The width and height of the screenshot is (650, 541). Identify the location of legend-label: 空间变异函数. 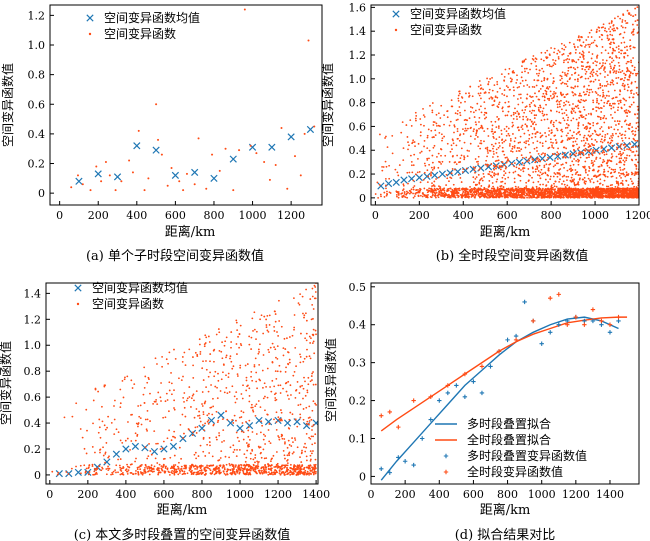
(446, 29).